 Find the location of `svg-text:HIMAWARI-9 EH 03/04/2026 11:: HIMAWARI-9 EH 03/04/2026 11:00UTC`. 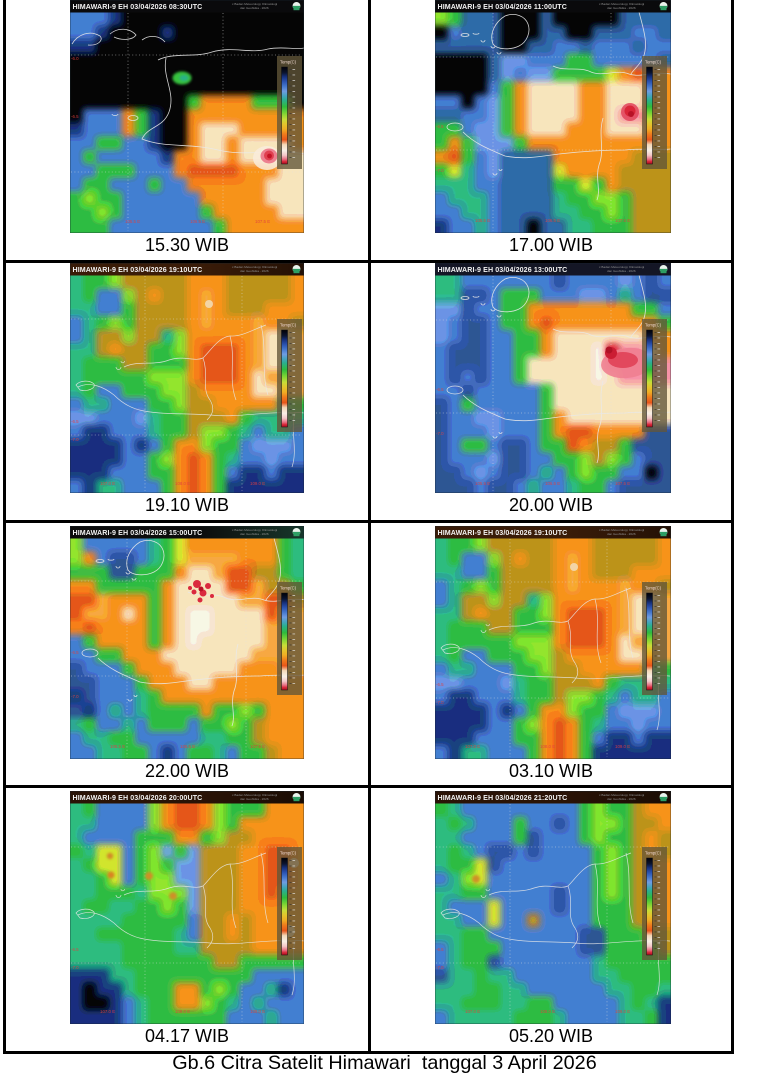

svg-text:HIMAWARI-9 EH 03/04/2026 11:: HIMAWARI-9 EH 03/04/2026 11:00UTC is located at coordinates (502, 7).